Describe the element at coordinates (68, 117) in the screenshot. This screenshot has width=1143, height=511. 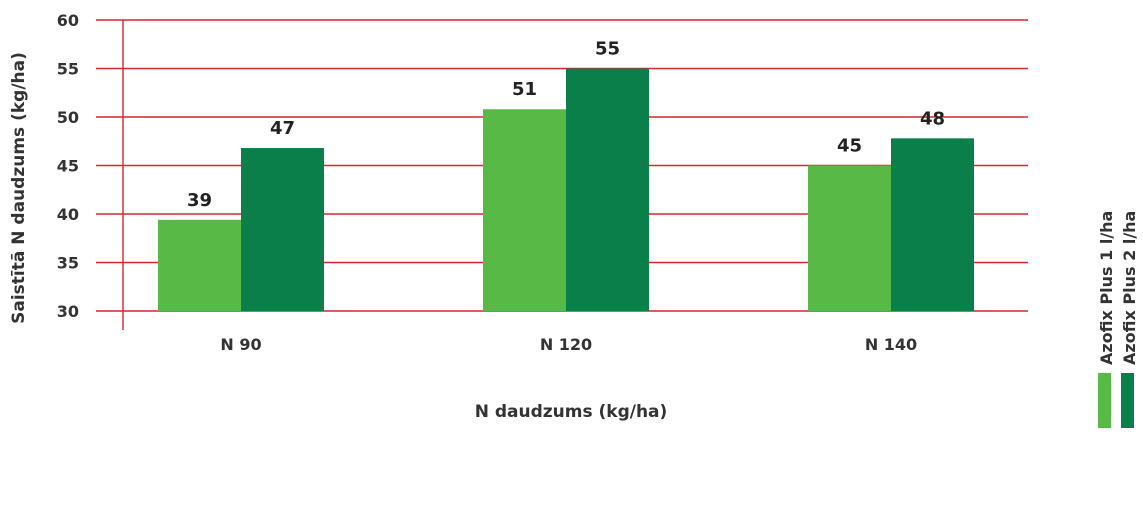
I see `y-tick-label: 50` at that location.